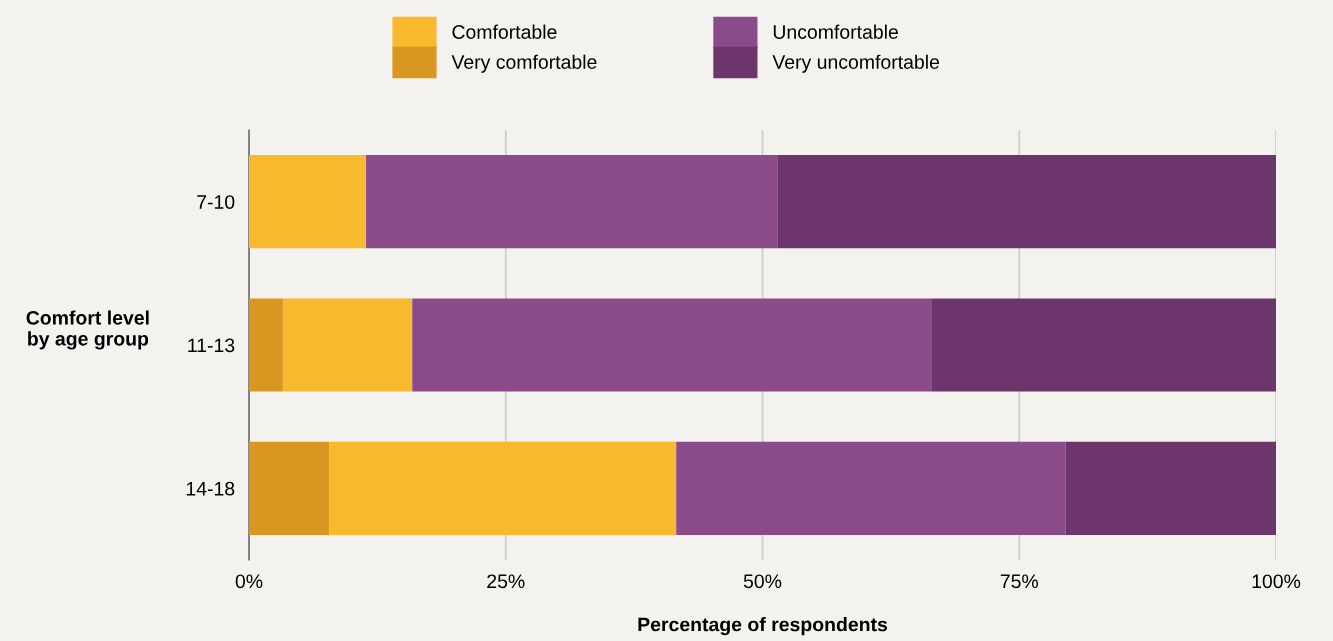 The width and height of the screenshot is (1333, 641). I want to click on legend-label: Very comfortable, so click(524, 63).